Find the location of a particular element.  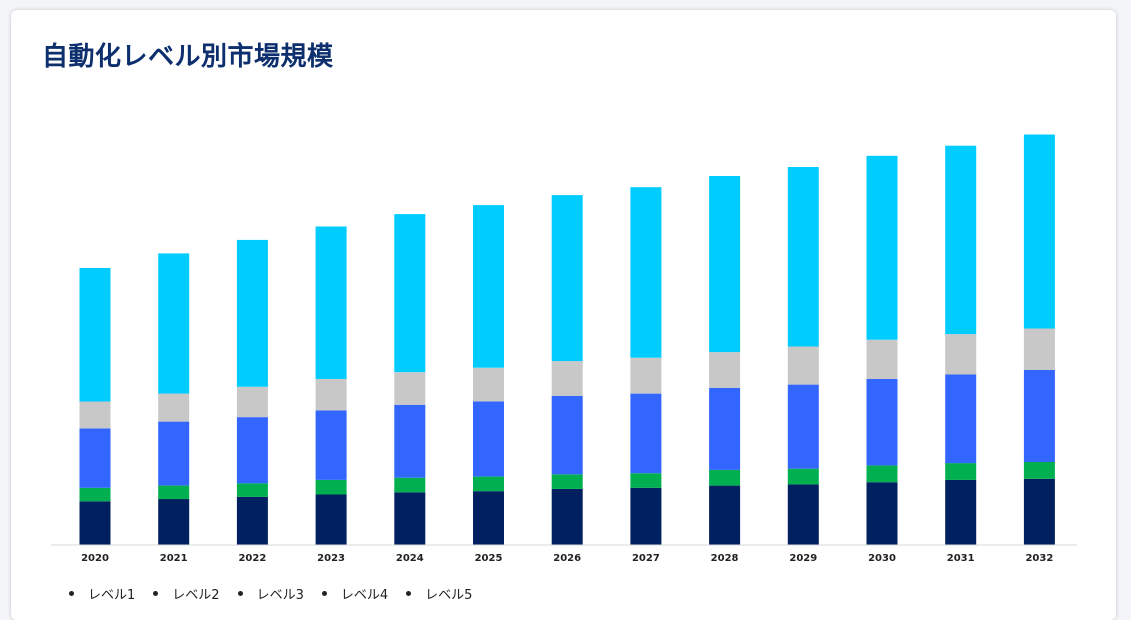

x-tick-label: 2032 is located at coordinates (1039, 558).